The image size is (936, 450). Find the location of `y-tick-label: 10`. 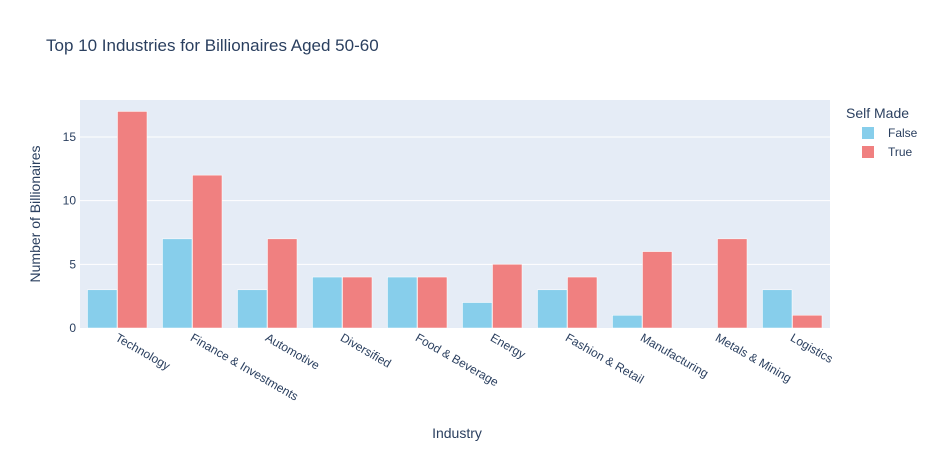

y-tick-label: 10 is located at coordinates (70, 201).